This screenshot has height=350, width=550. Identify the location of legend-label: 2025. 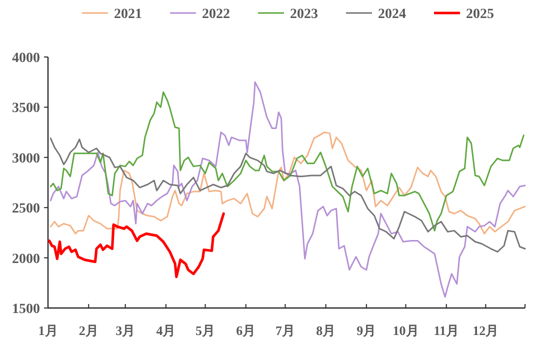
(480, 14).